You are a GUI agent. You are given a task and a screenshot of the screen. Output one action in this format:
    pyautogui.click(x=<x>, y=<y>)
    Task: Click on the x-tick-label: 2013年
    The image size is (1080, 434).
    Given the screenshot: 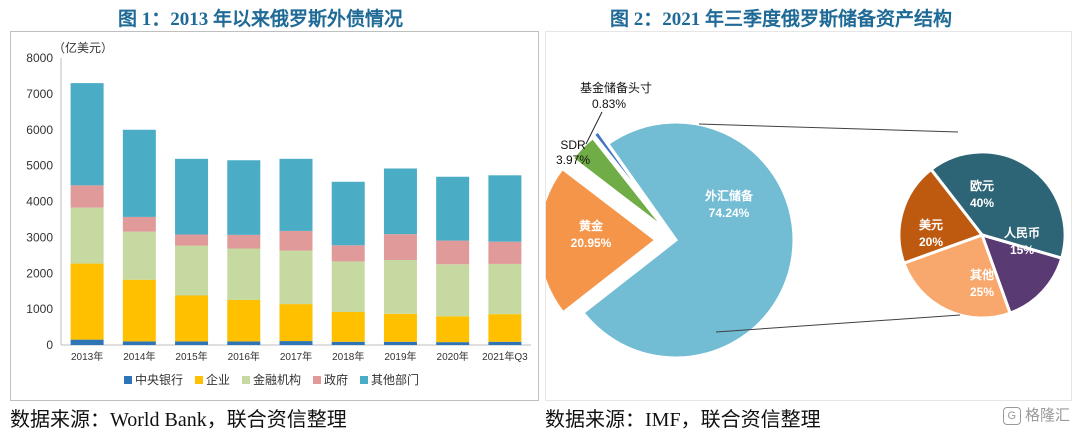 What is the action you would take?
    pyautogui.click(x=87, y=356)
    